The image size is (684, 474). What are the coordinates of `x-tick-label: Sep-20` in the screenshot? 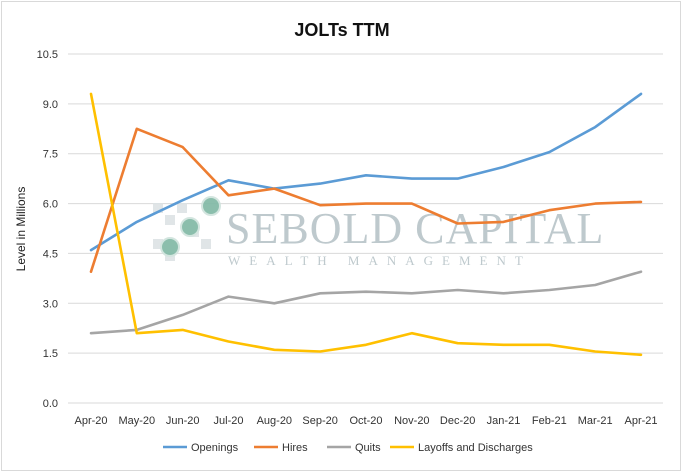 It's located at (319, 421).